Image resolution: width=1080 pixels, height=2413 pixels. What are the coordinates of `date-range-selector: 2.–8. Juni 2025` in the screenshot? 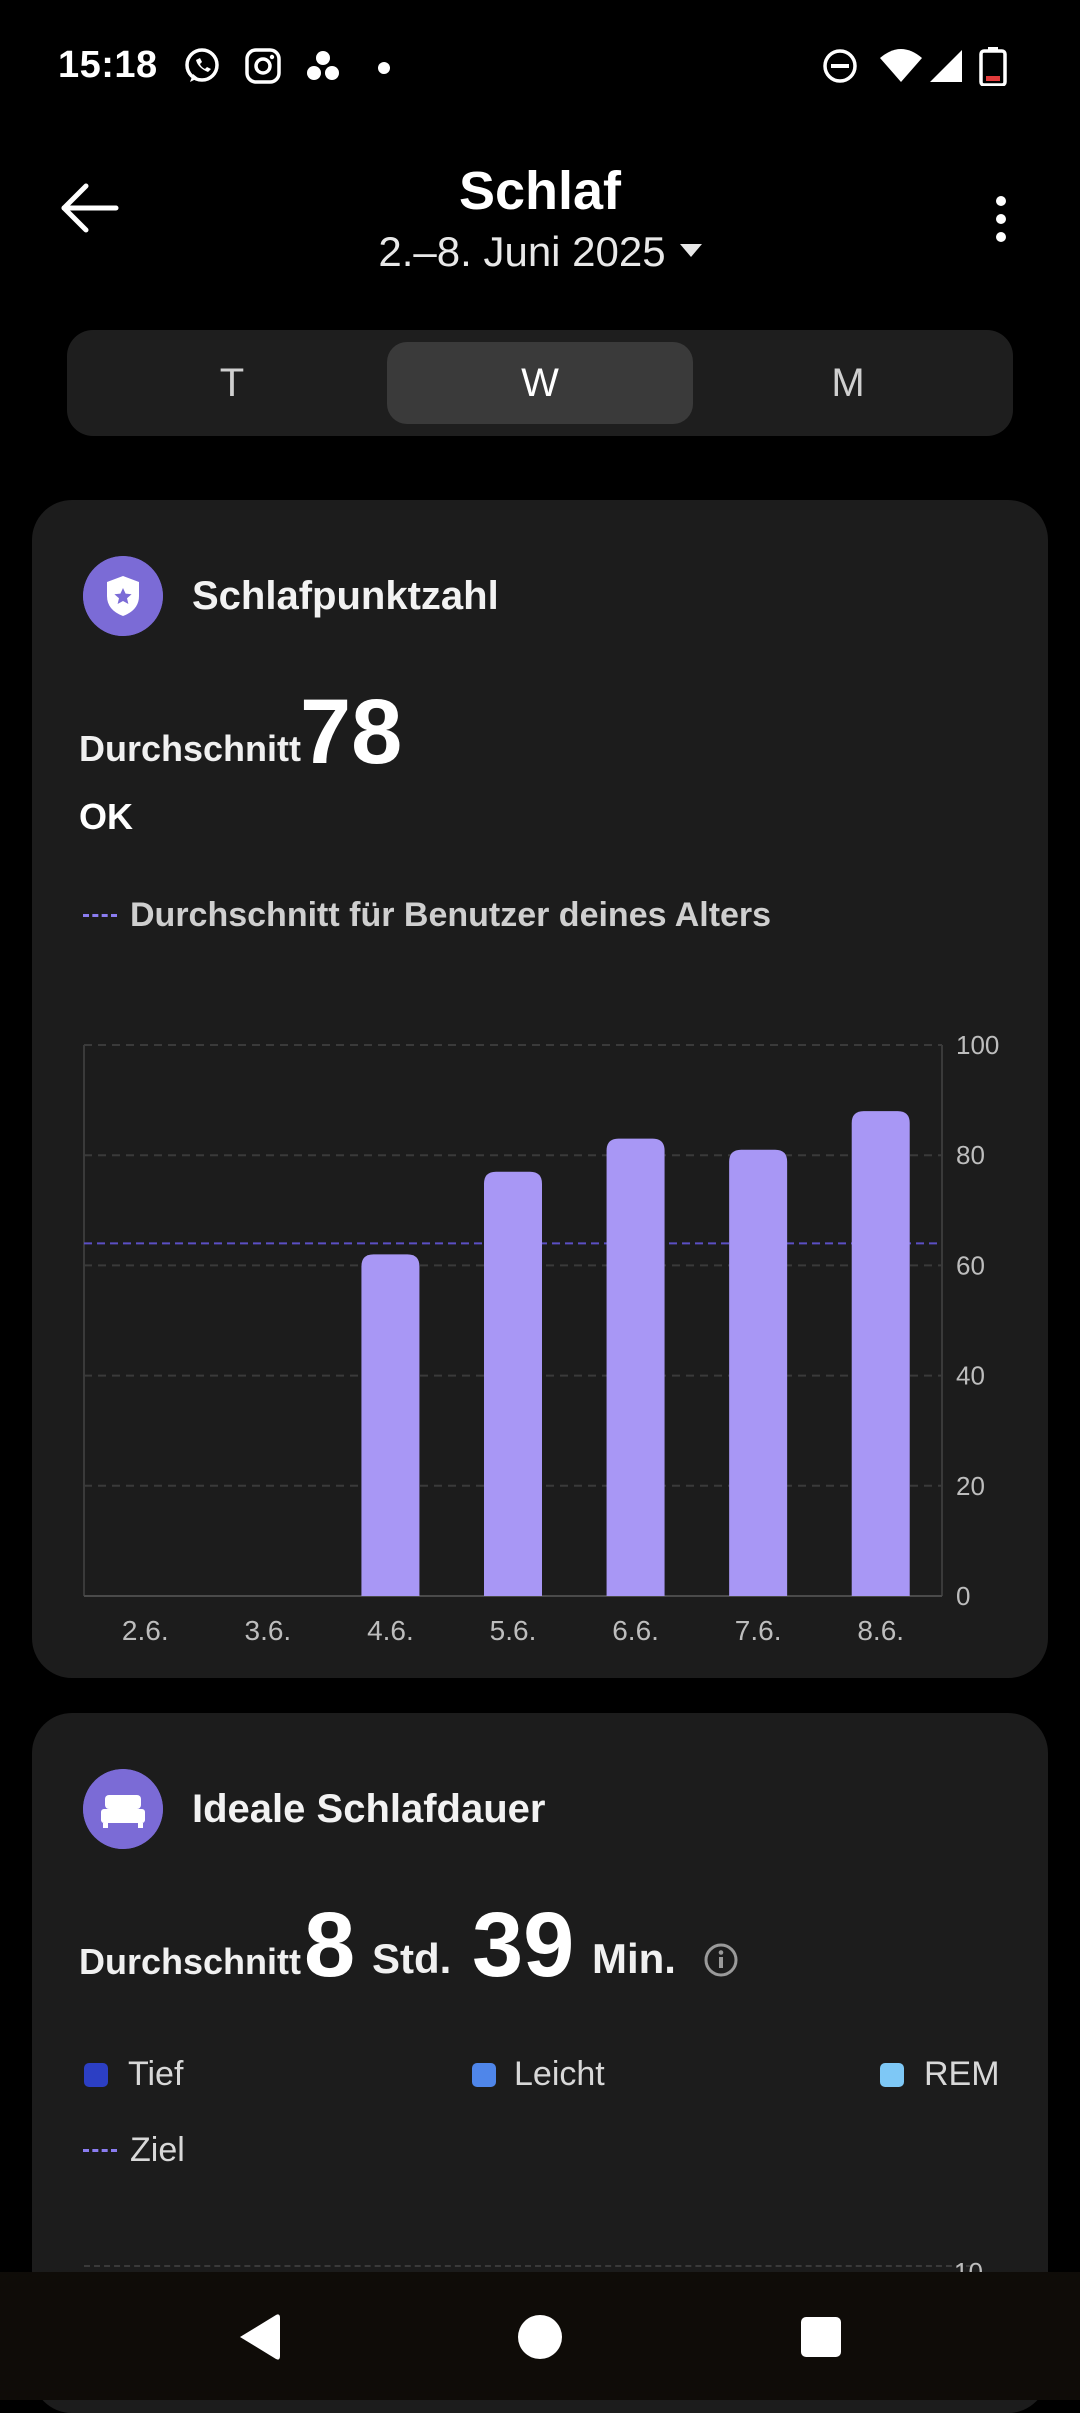 It's located at (540, 252).